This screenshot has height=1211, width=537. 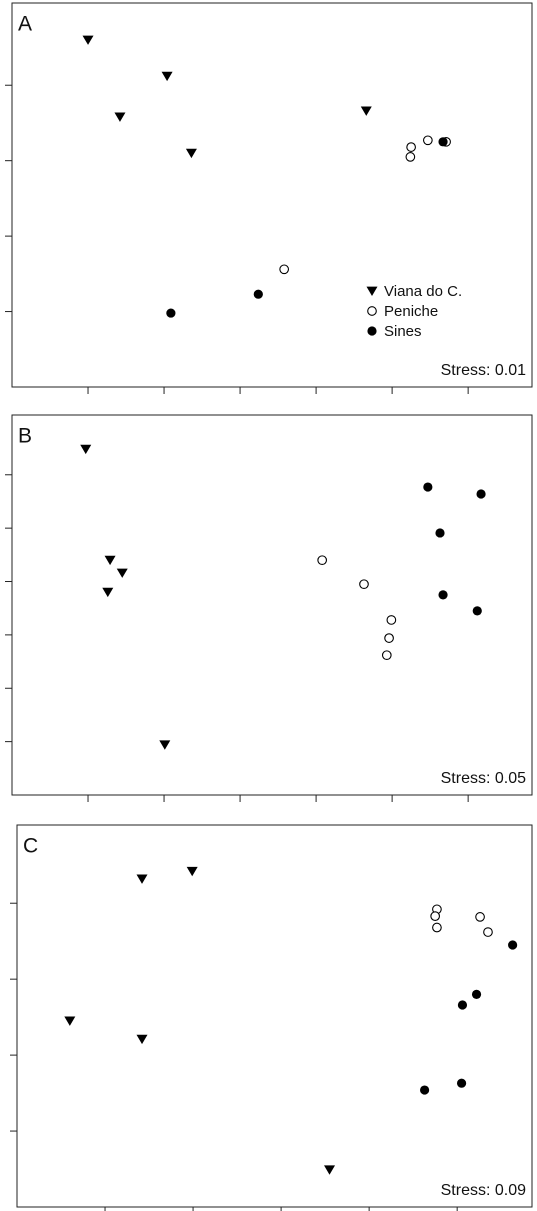 I want to click on stress-annotation: Stress: 0.01, so click(x=483, y=370).